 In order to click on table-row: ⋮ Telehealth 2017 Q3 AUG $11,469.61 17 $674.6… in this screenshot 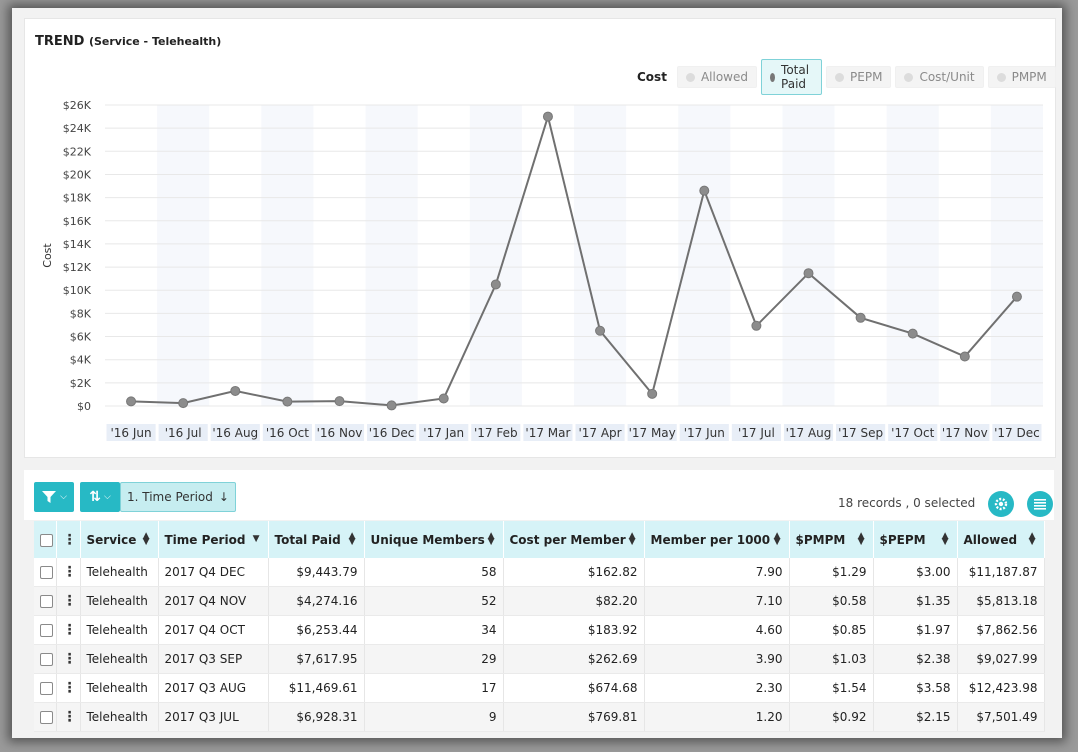, I will do `click(539, 688)`.